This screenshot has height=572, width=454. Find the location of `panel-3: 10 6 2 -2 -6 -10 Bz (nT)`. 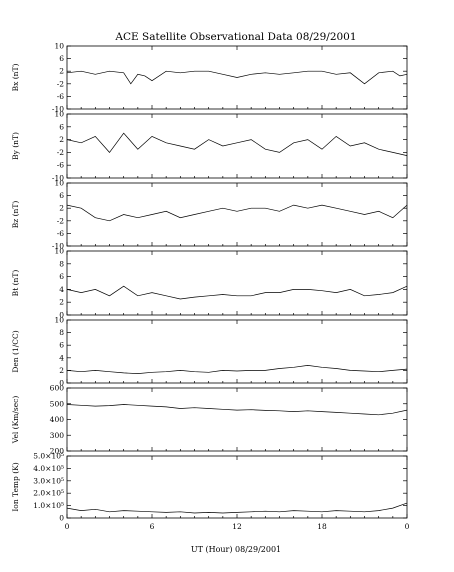

panel-3: 10 6 2 -2 -6 -10 Bz (nT) is located at coordinates (209, 215).